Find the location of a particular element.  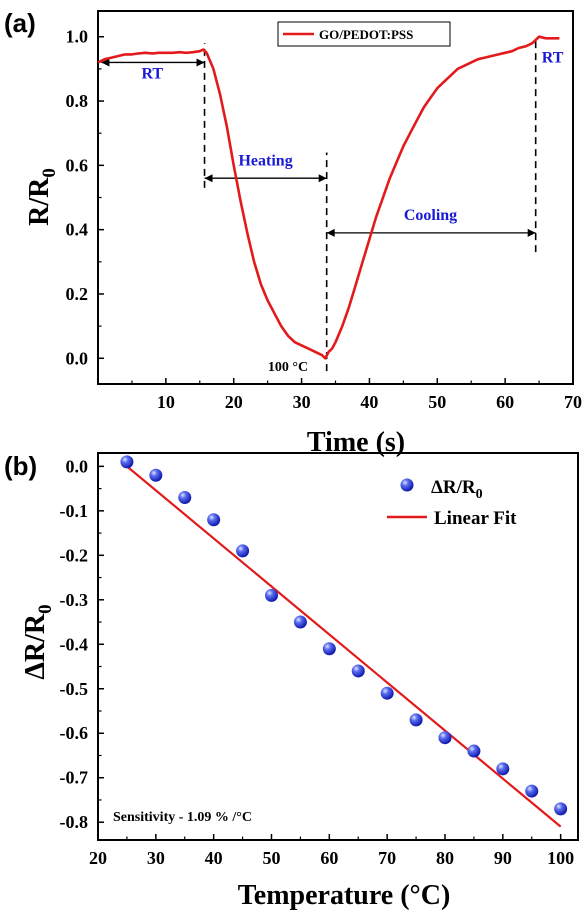

sensitivity-annotation: Sensitivity - 1.09 % /°C is located at coordinates (182, 817).